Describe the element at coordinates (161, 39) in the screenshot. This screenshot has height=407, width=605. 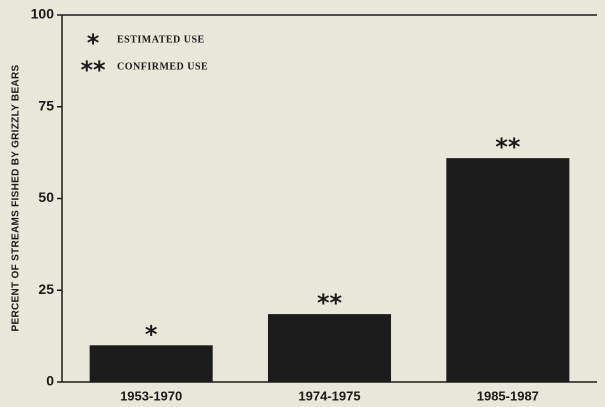
I see `legend-label: ESTIMATED USE` at that location.